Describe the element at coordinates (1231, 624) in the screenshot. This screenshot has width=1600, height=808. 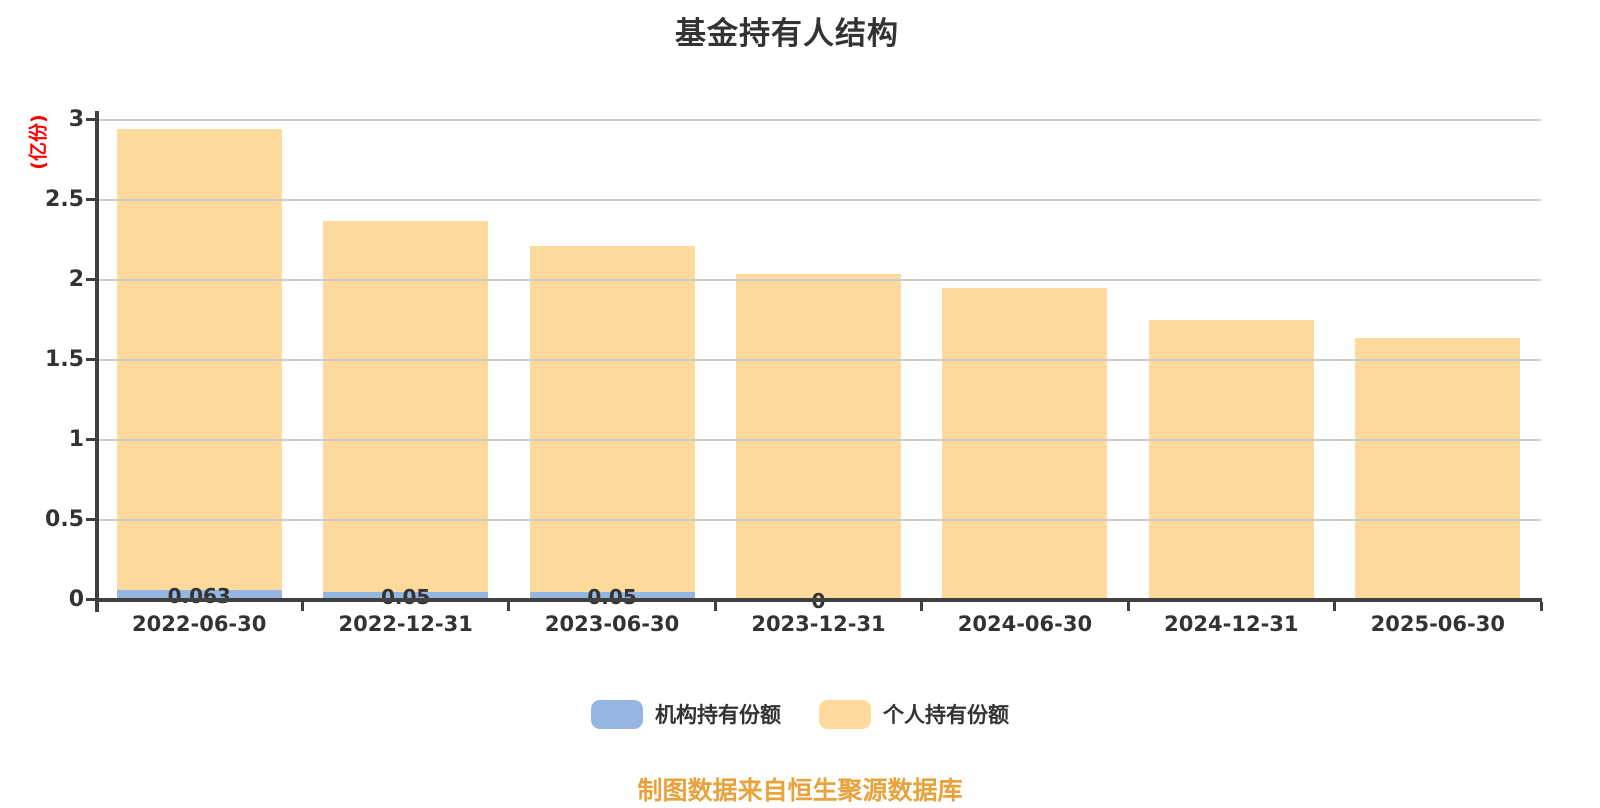
I see `x-tick-label: 2024-12-31` at that location.